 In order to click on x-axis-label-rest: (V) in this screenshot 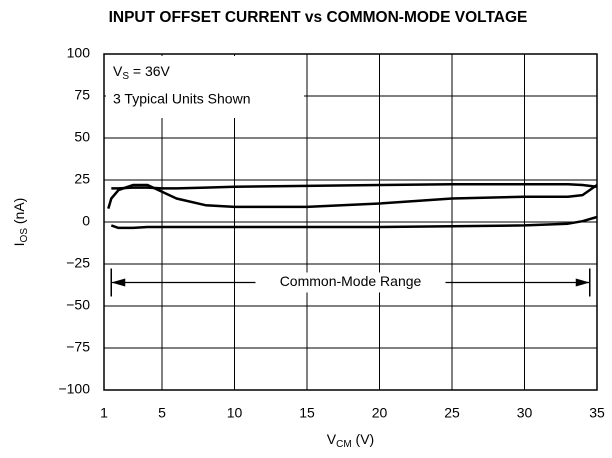, I will do `click(363, 439)`.